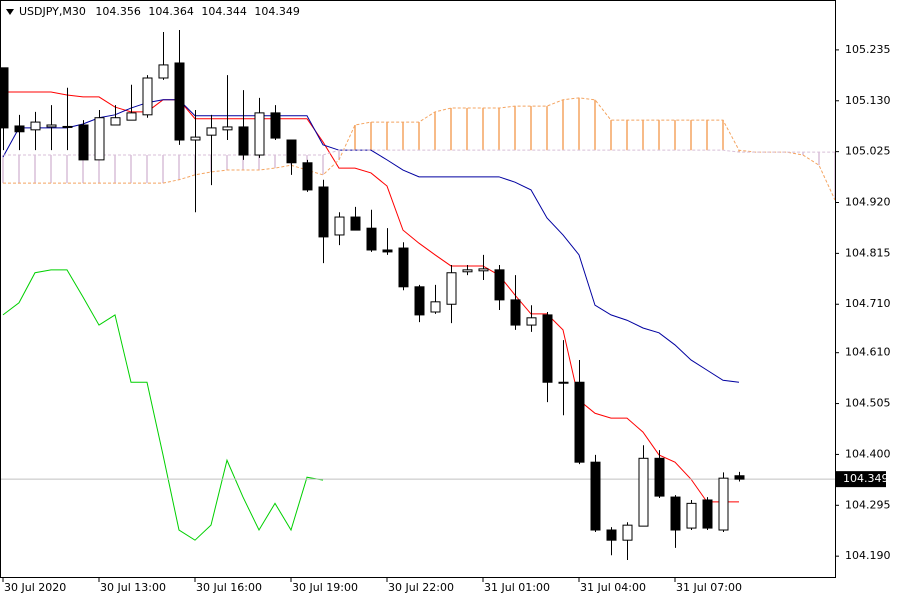  I want to click on header-open: 104.356, so click(118, 11).